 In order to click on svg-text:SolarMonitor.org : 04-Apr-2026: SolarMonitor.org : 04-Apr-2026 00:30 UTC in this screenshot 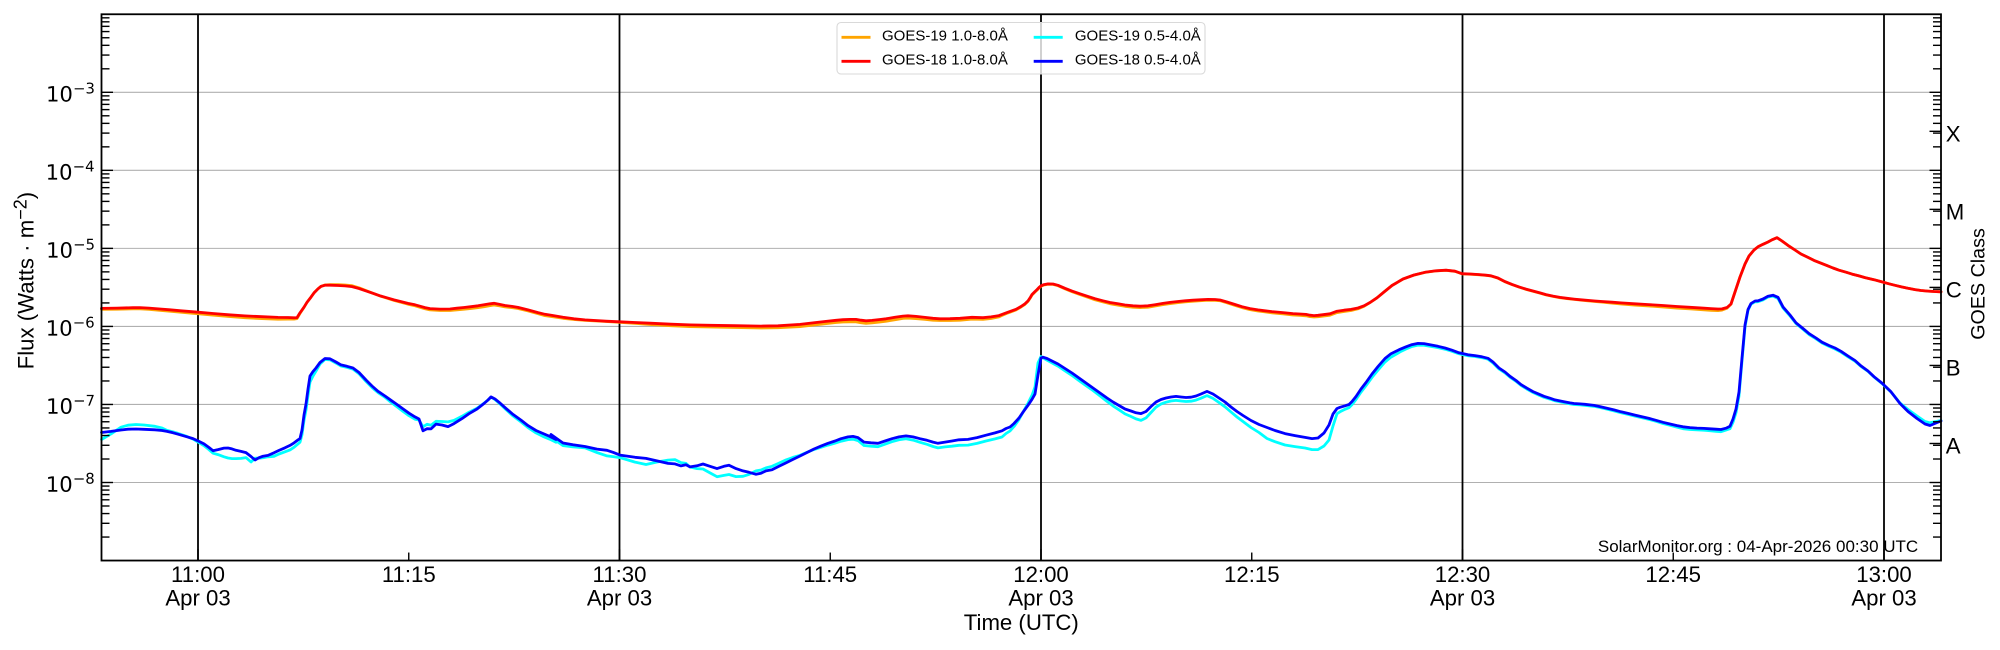, I will do `click(1758, 546)`.